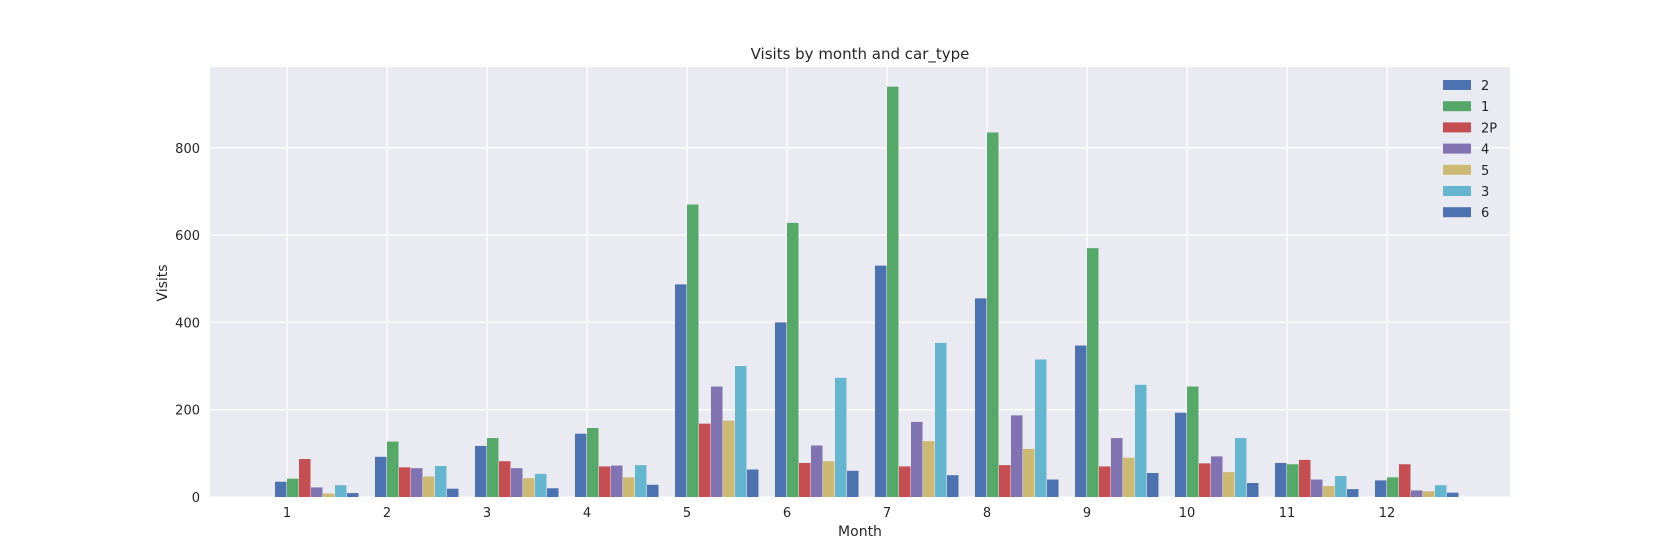 The image size is (1676, 557). What do you see at coordinates (1485, 150) in the screenshot?
I see `legend-label: 4` at bounding box center [1485, 150].